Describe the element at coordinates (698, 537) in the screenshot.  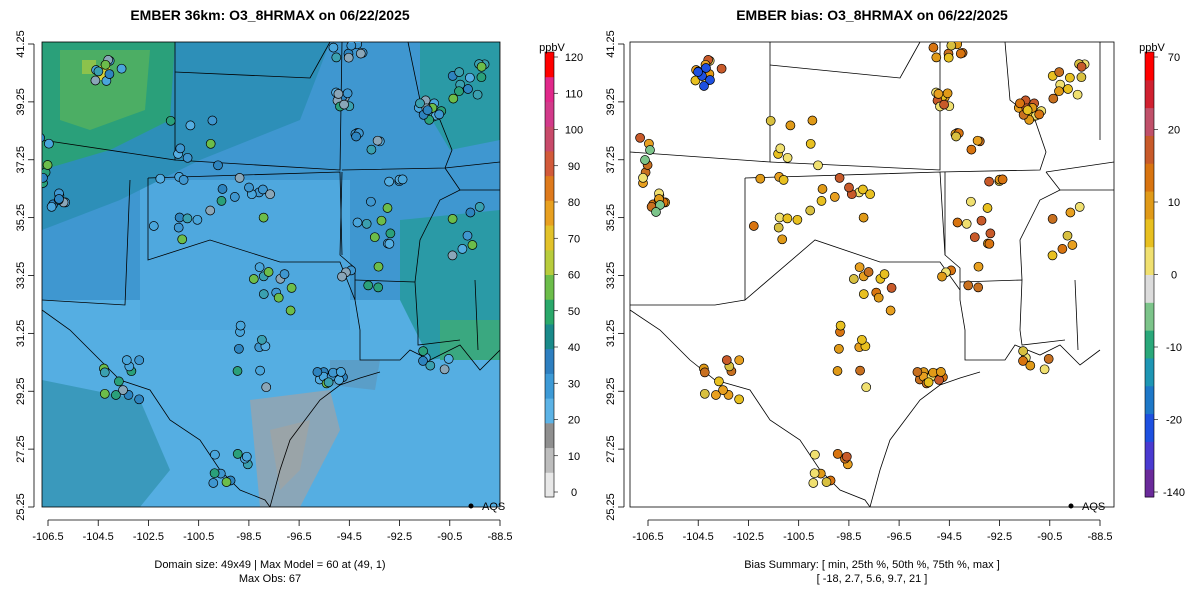
I see `x-tick-label: -104.5` at that location.